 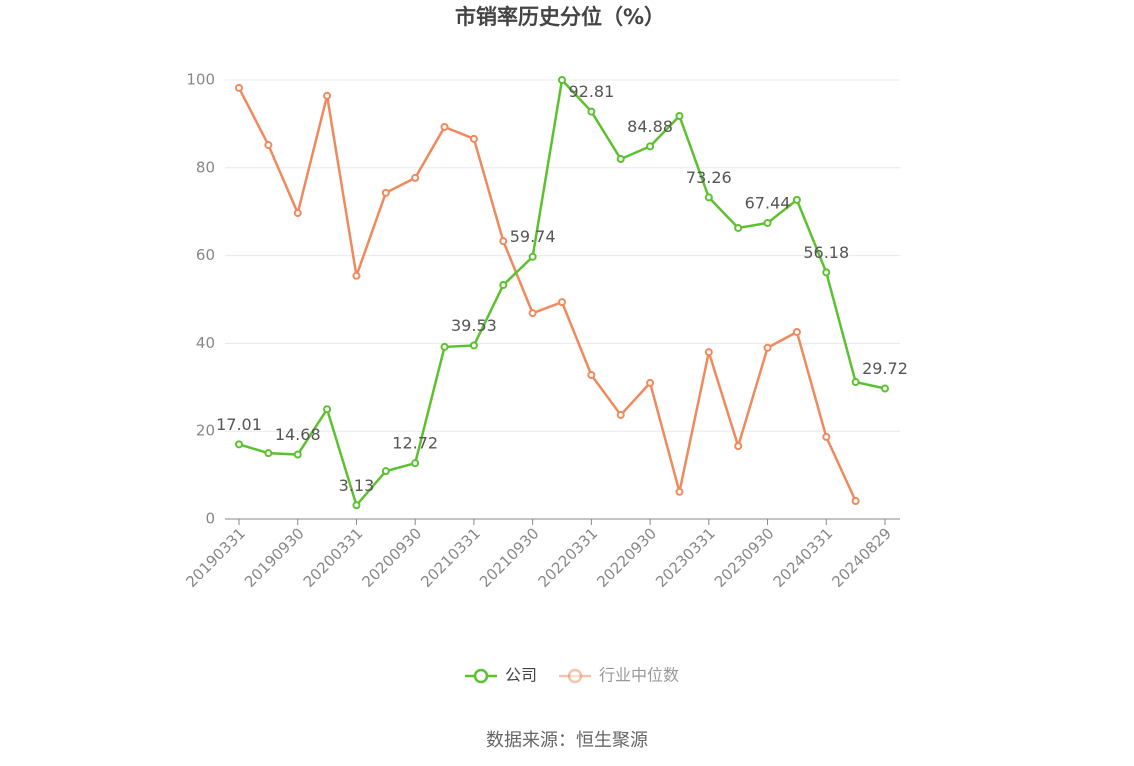 What do you see at coordinates (521, 675) in the screenshot?
I see `legend-label: 公司` at bounding box center [521, 675].